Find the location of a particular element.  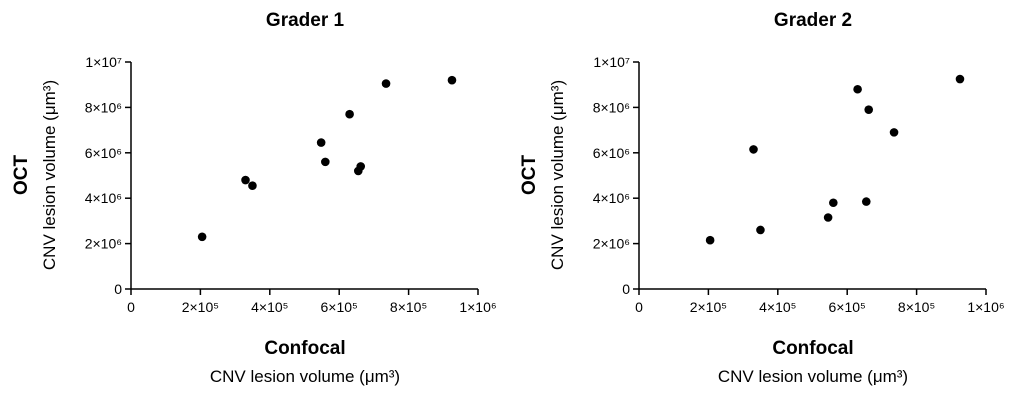

chart-title: Grader 1 is located at coordinates (305, 20).